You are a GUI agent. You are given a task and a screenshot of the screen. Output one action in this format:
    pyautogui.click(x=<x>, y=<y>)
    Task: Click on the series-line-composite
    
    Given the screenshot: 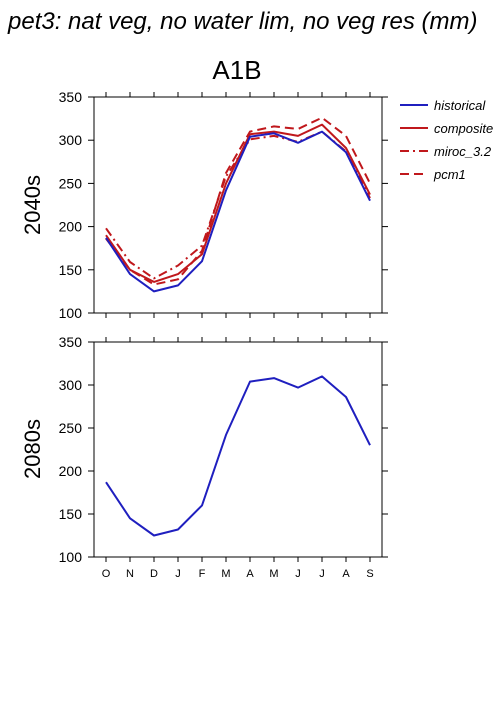 What is the action you would take?
    pyautogui.click(x=238, y=203)
    